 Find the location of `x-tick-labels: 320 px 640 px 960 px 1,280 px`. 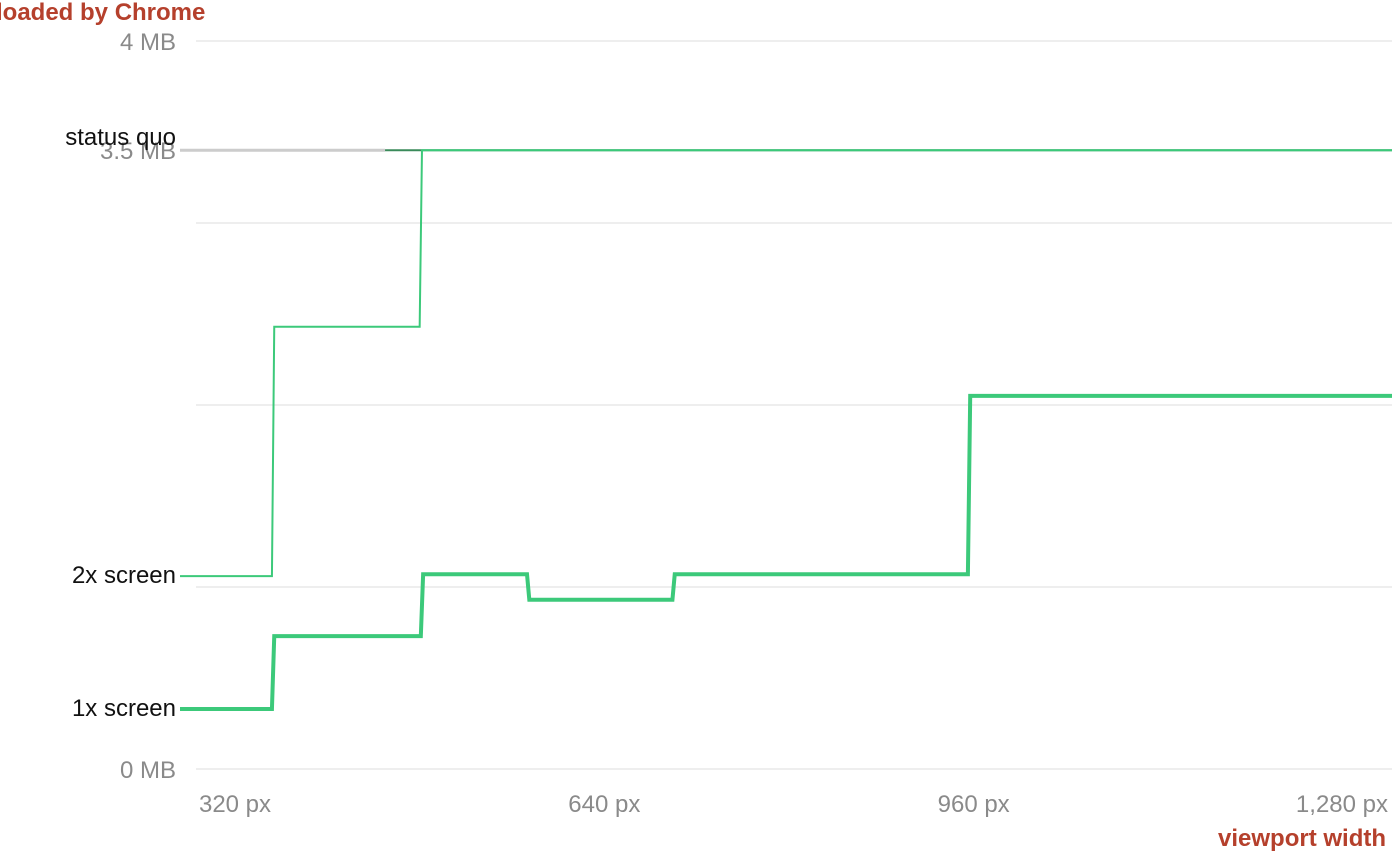

x-tick-labels: 320 px 640 px 960 px 1,280 px is located at coordinates (793, 804).